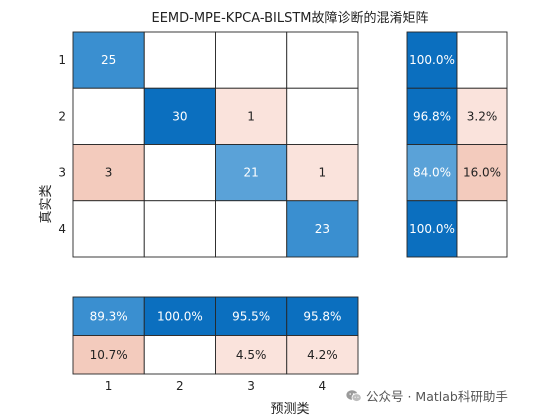 The height and width of the screenshot is (420, 560). I want to click on column-summary-value: 4.2%, so click(322, 355).